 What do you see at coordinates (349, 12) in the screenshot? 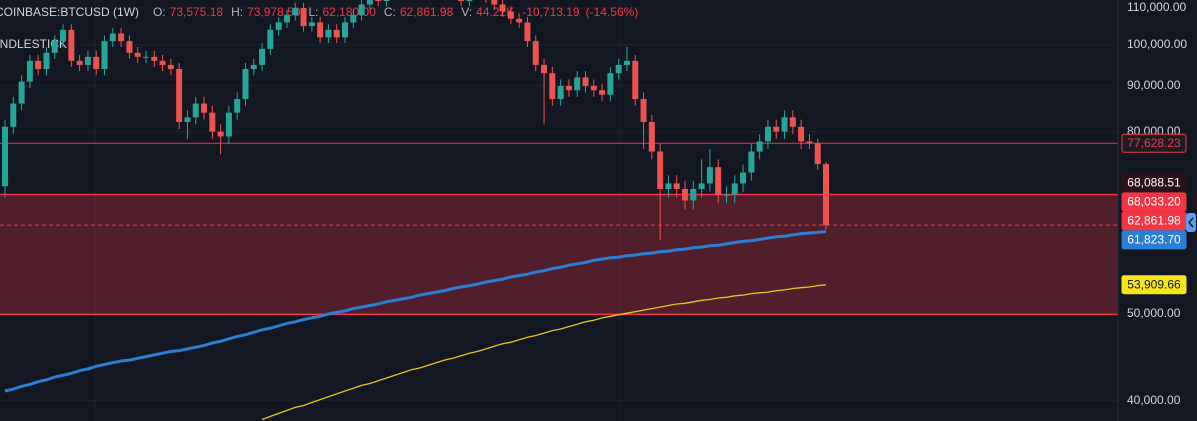
I see `legend-value: 62,180.00` at bounding box center [349, 12].